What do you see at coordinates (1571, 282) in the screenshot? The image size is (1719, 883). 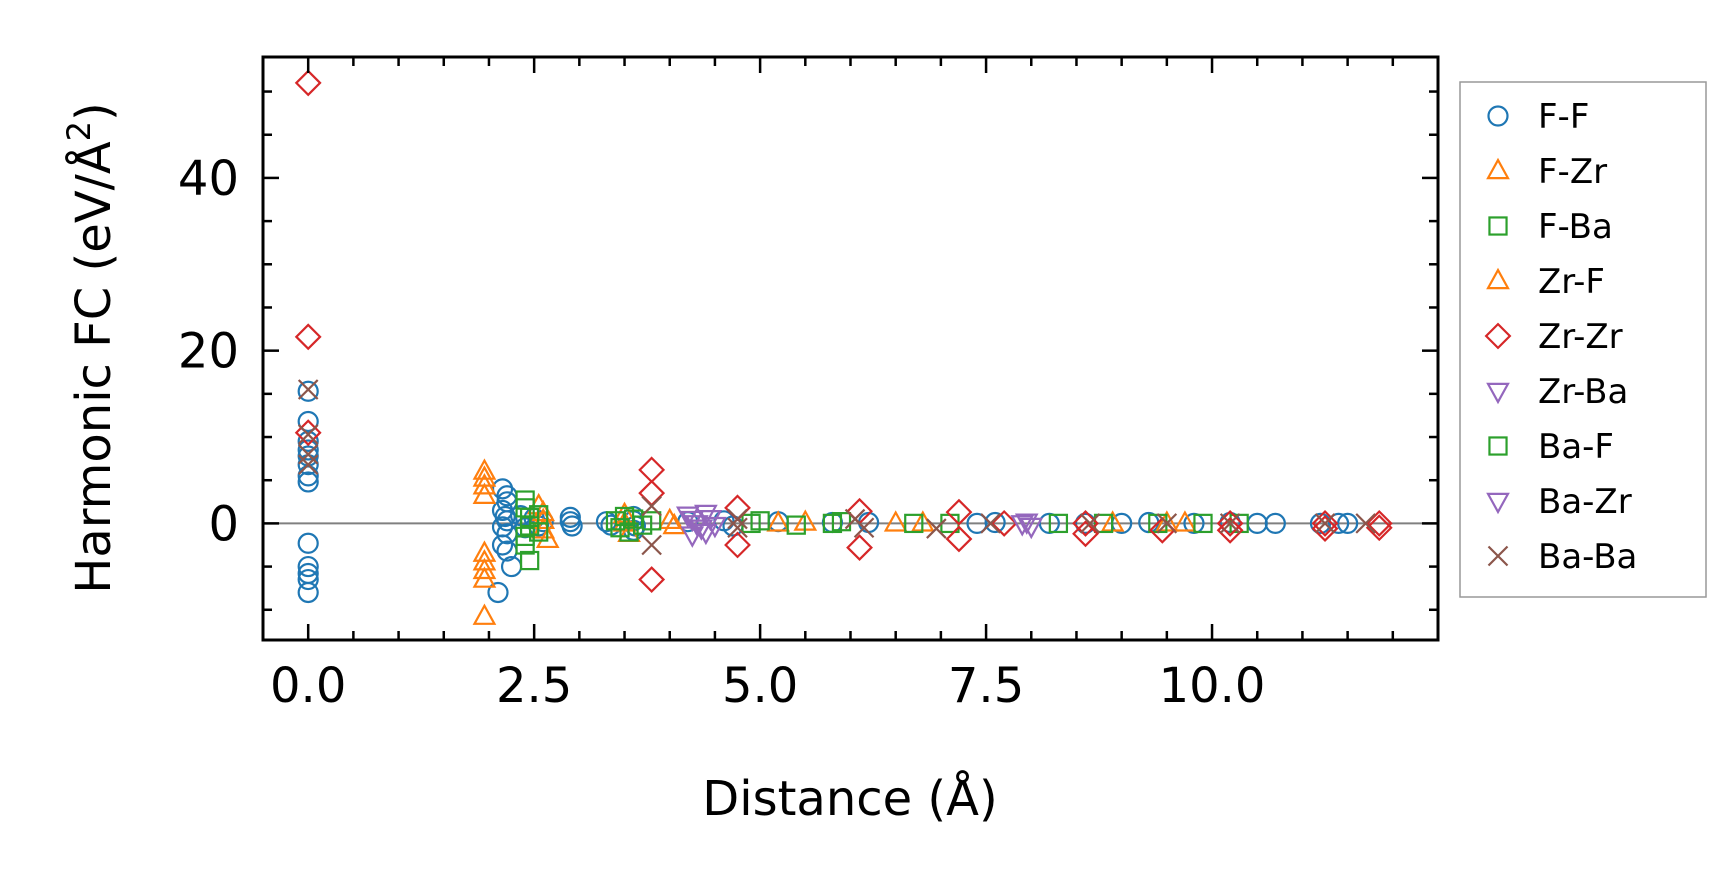 I see `legend-label-zr-f: Zr-F` at bounding box center [1571, 282].